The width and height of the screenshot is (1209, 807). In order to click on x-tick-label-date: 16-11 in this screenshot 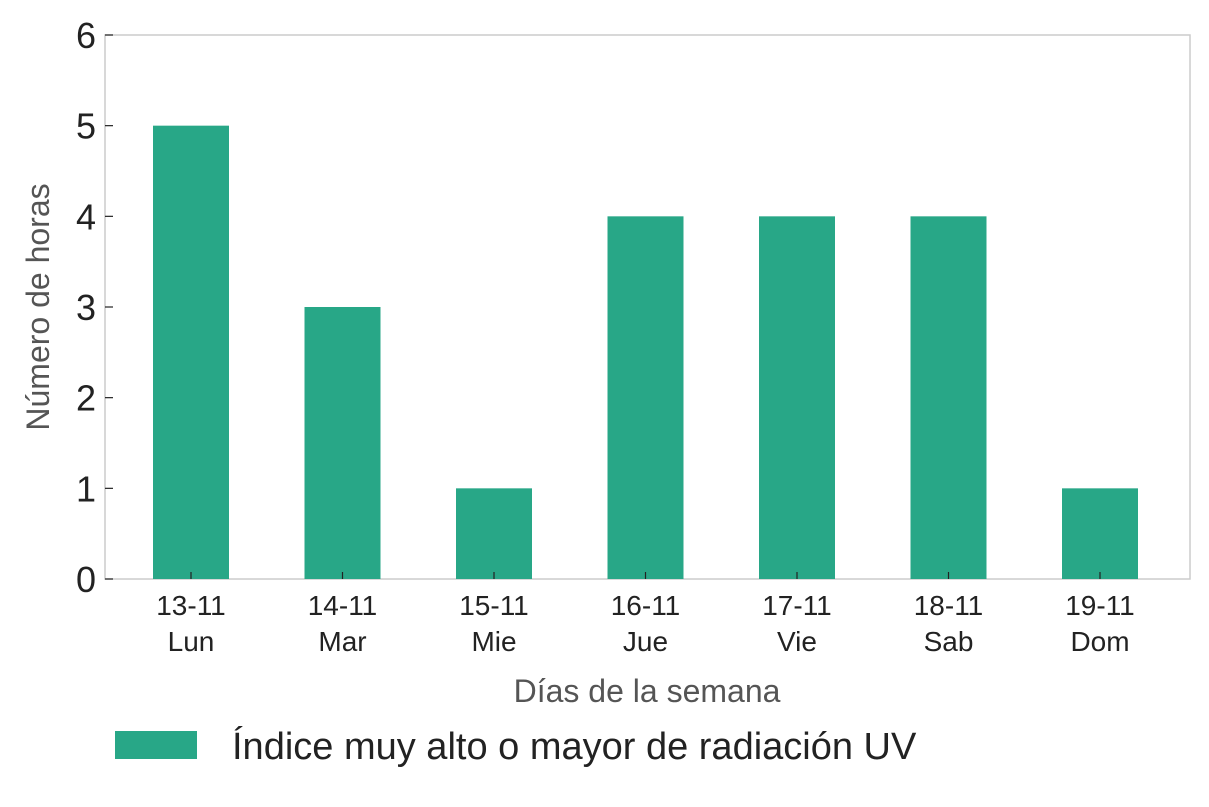, I will do `click(646, 605)`.